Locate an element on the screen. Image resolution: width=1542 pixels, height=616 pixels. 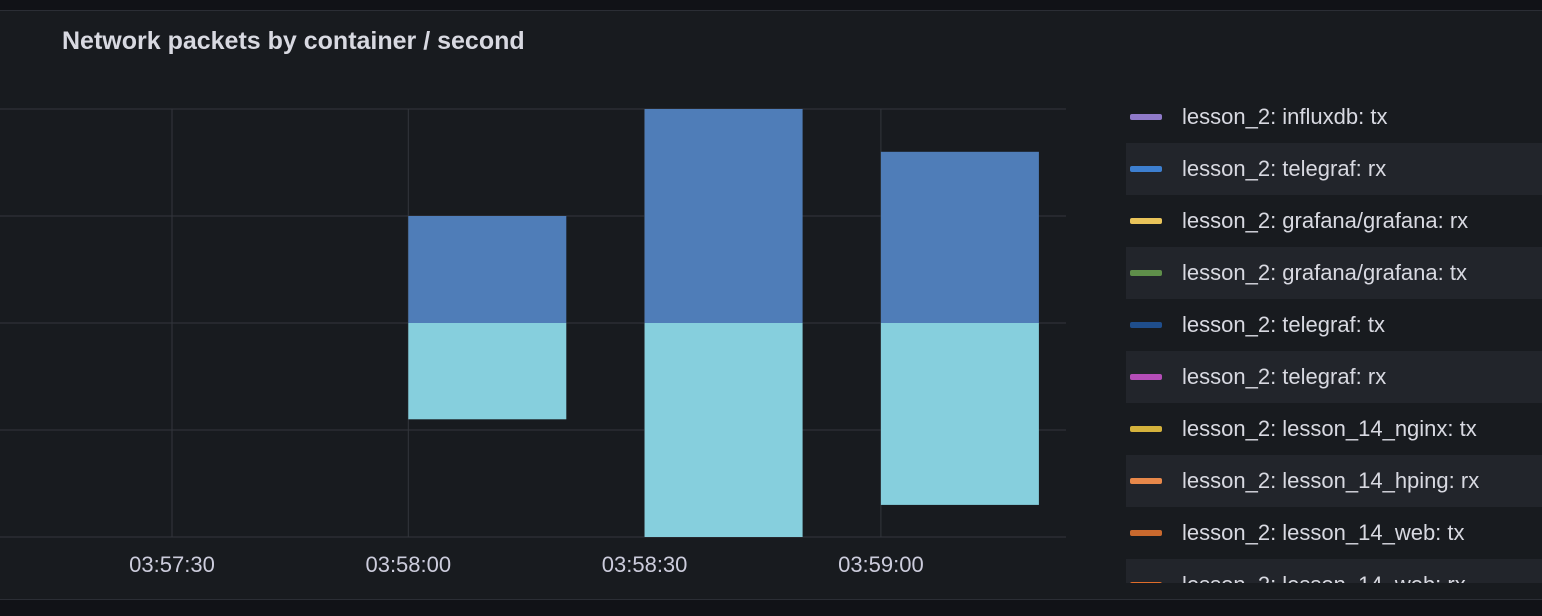
legend-item: lesson_2: grafana/grafana: tx is located at coordinates (1334, 273).